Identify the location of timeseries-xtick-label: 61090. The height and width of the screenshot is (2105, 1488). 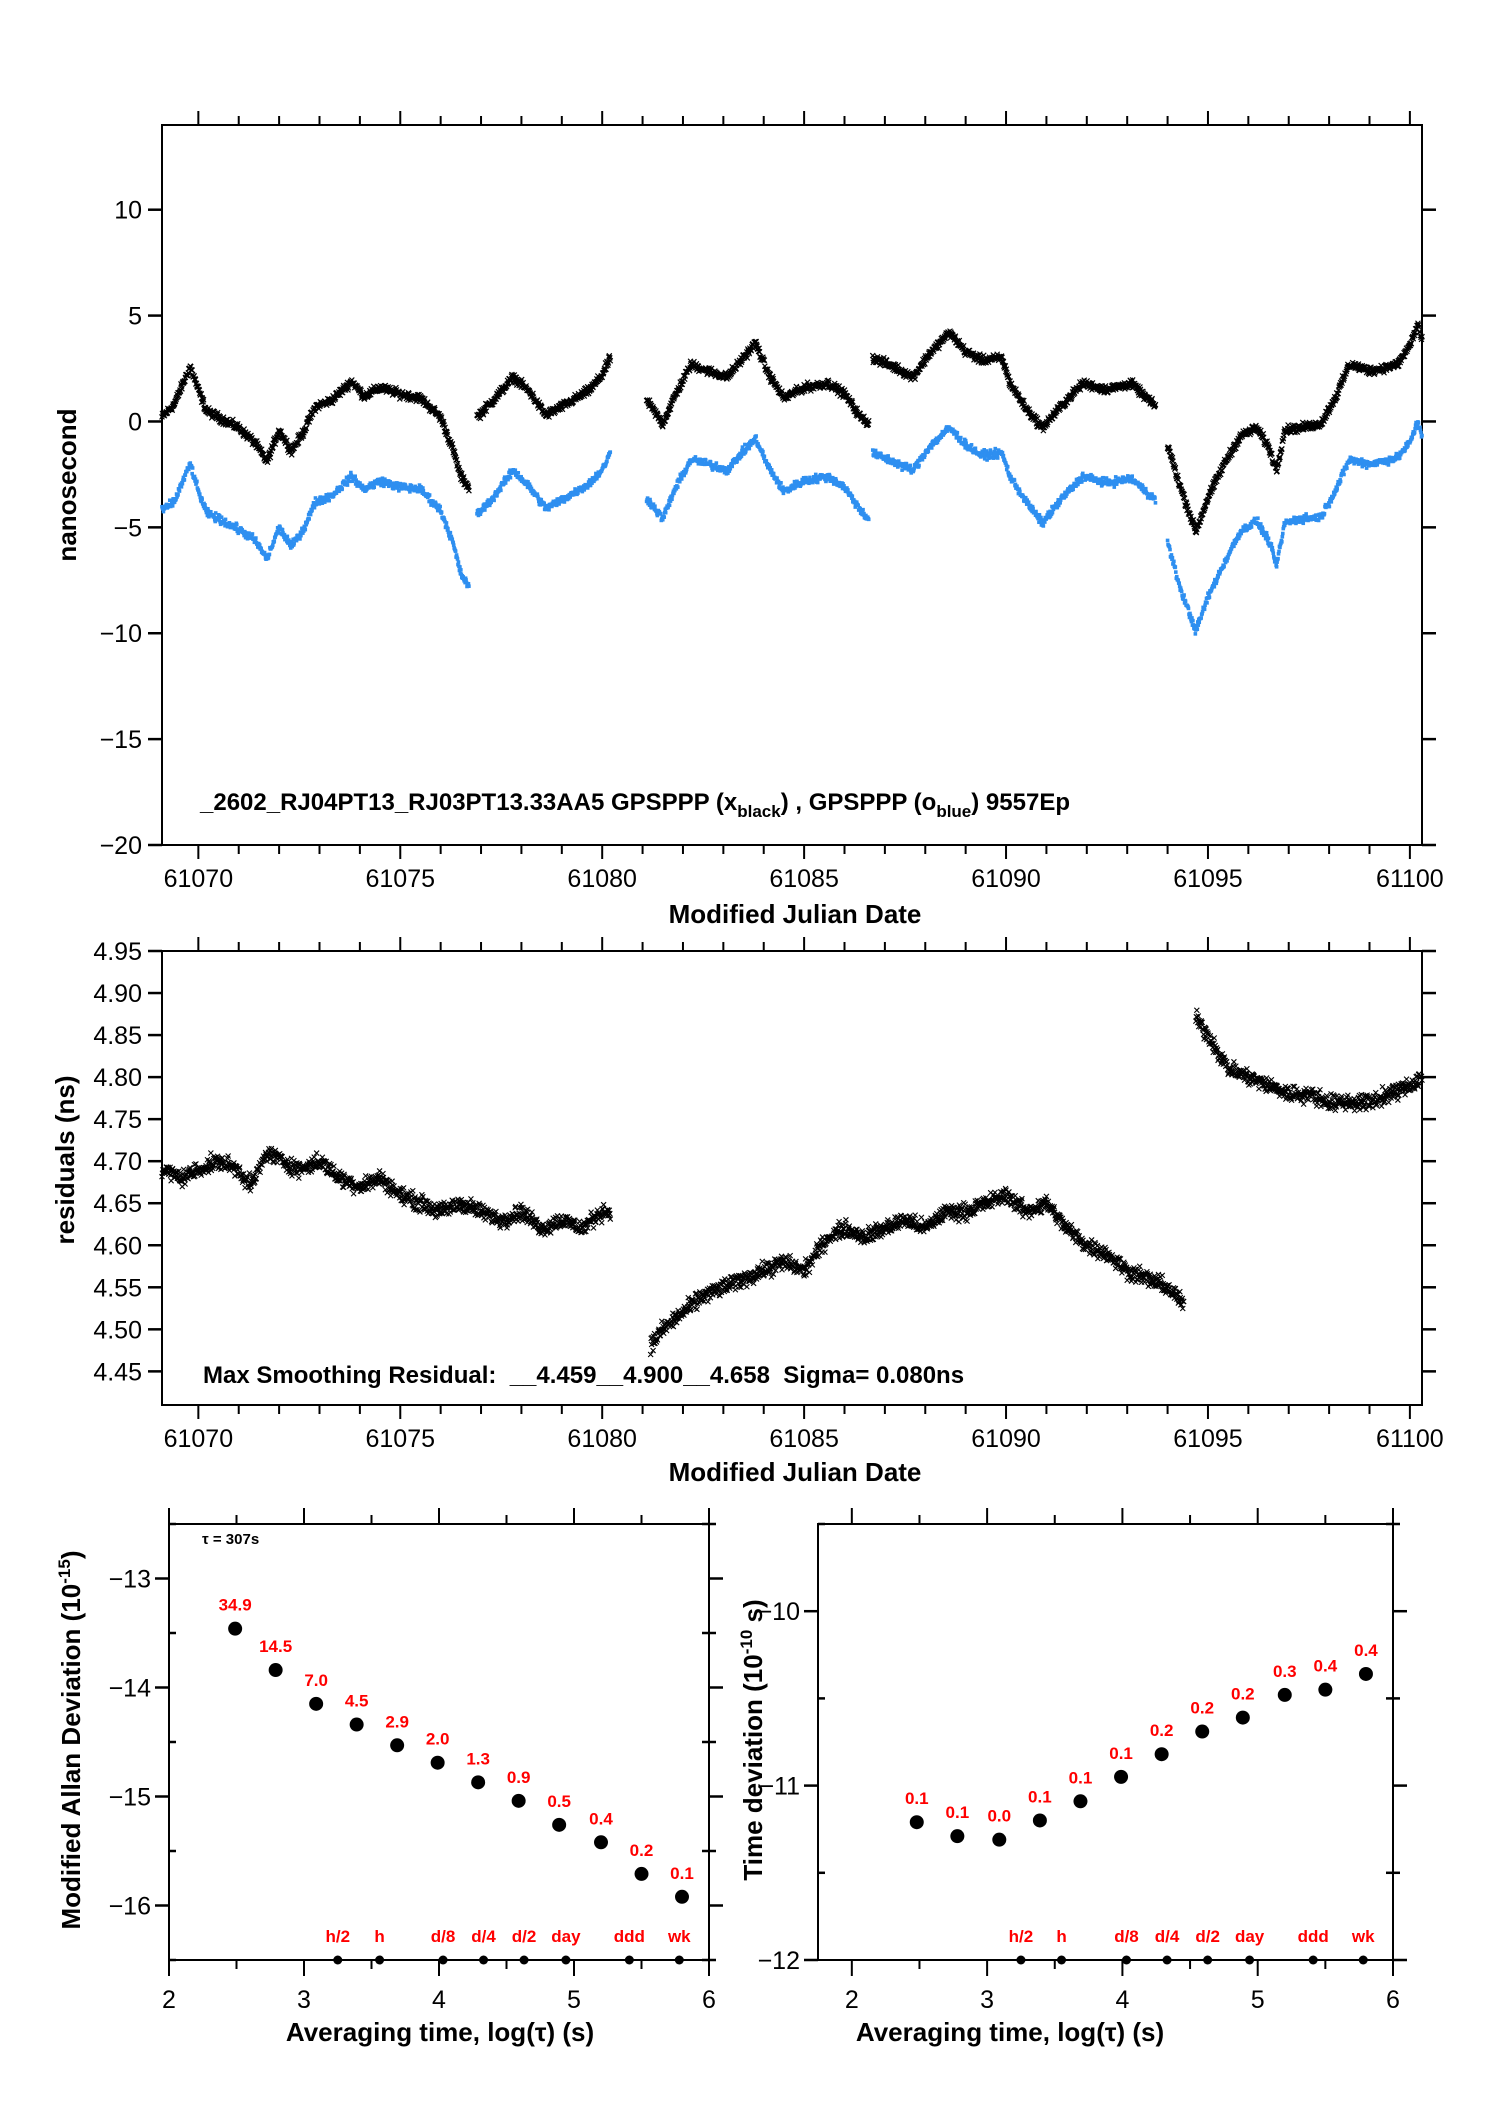
(1006, 879).